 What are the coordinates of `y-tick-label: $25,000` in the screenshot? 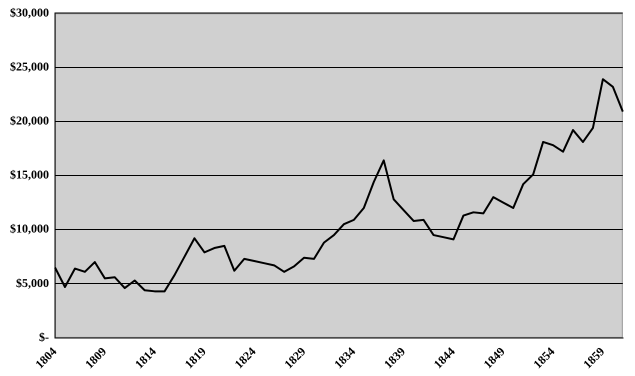 It's located at (29, 66).